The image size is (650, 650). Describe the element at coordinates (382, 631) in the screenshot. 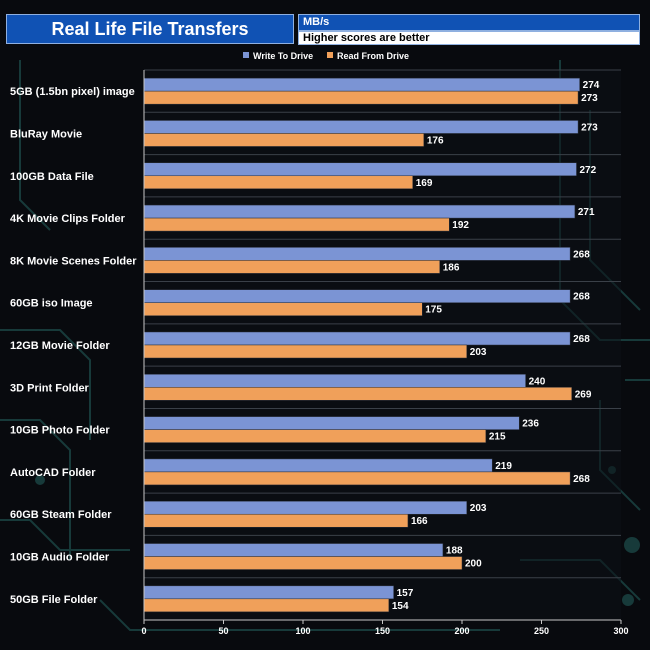

I see `x-tick-label: 150` at that location.